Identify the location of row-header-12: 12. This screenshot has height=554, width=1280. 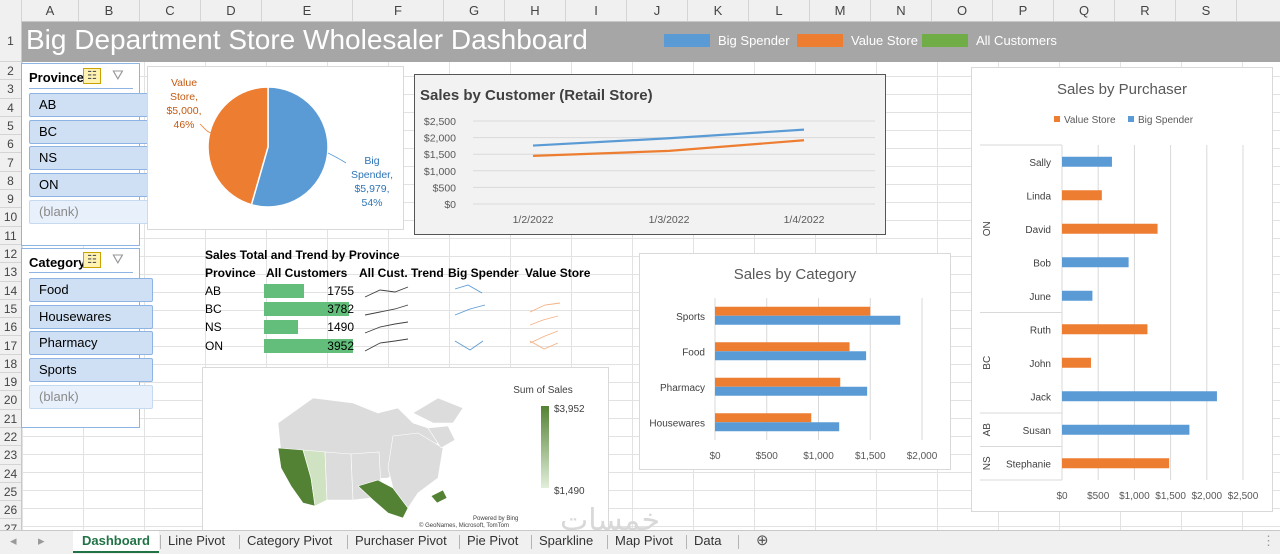
(10, 254).